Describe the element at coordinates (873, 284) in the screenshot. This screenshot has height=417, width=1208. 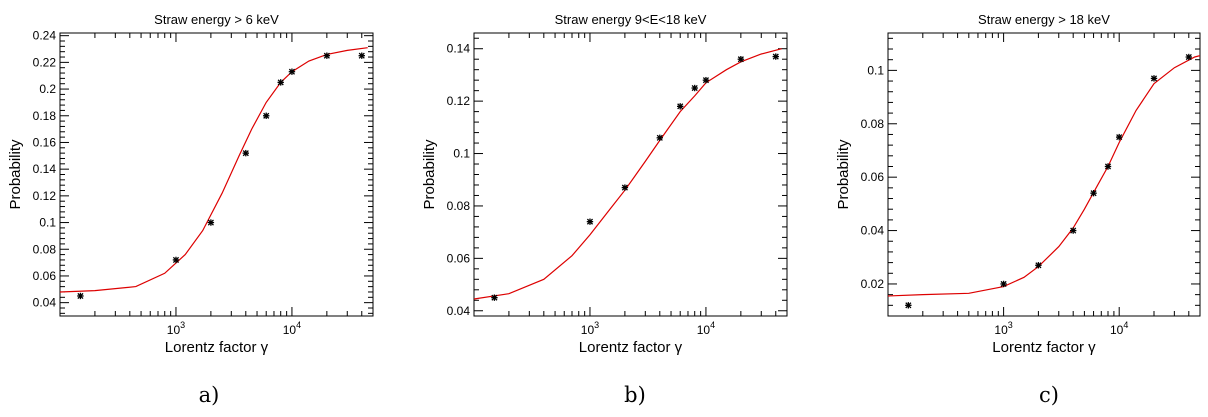
I see `y-tick-label: 0.02` at that location.